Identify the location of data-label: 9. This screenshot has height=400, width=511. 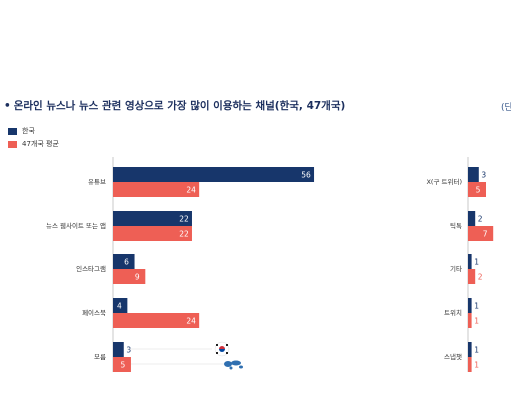
(137, 277).